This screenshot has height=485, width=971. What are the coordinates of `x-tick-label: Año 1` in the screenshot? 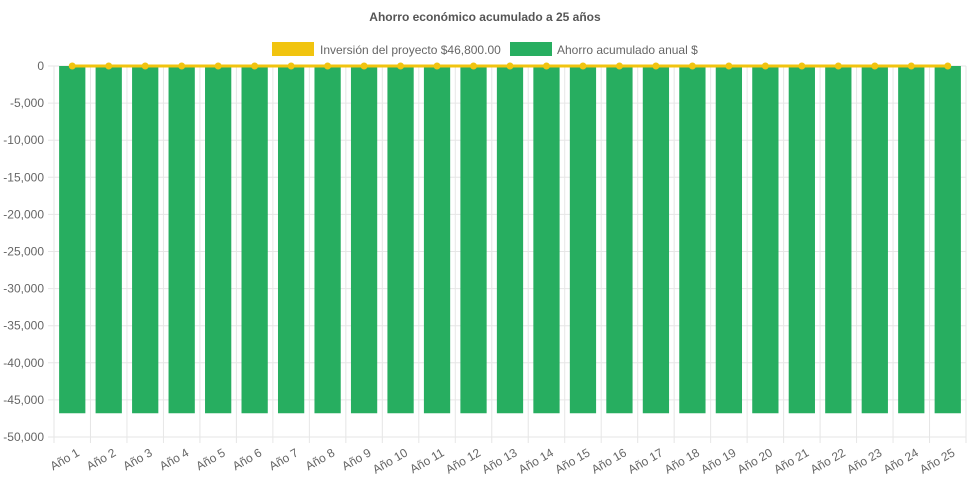 It's located at (65, 459).